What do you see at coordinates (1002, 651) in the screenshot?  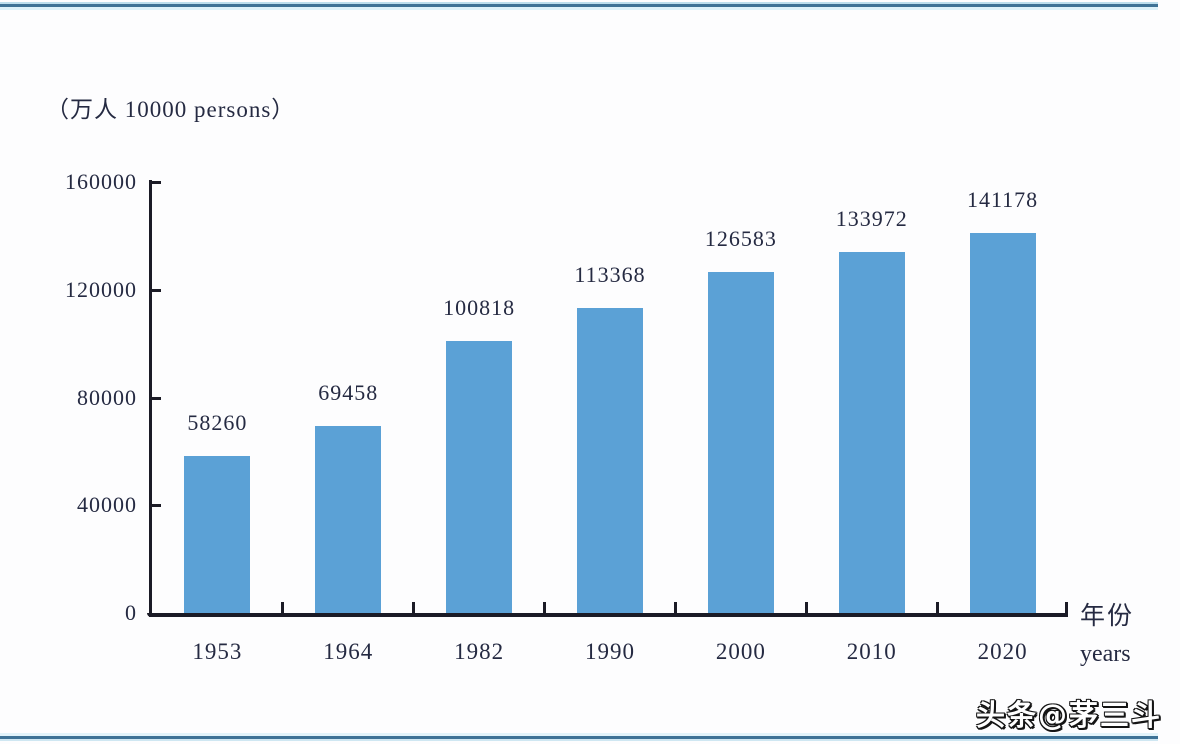 I see `x-axis-tick-label: 2020` at bounding box center [1002, 651].